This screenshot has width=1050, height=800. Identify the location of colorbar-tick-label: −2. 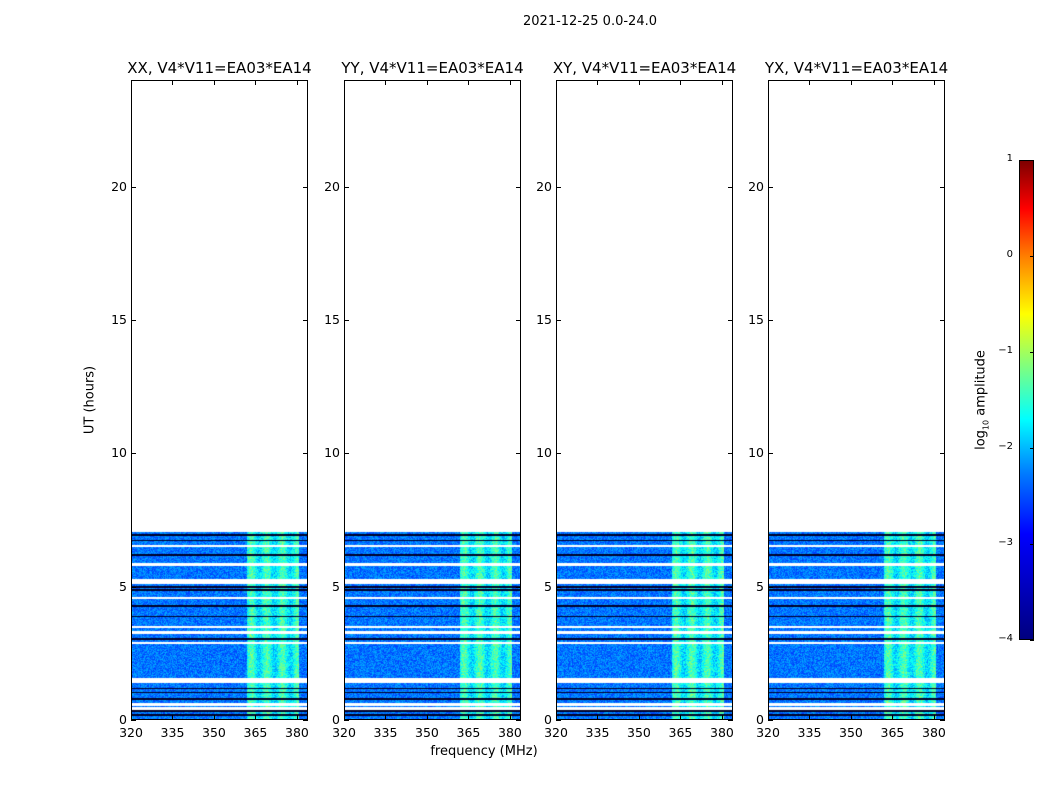
(1005, 446).